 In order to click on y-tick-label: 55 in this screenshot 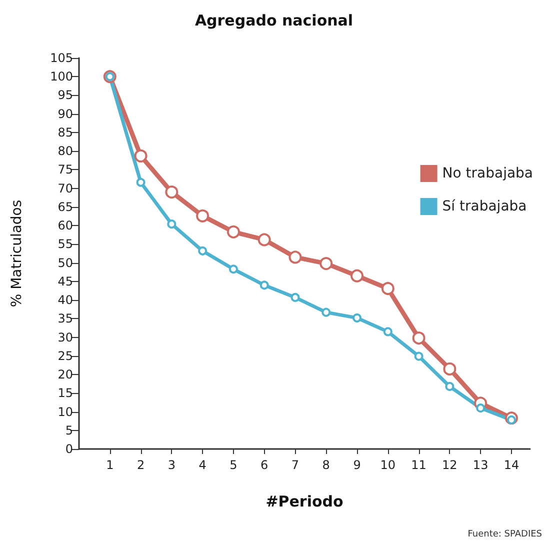, I will do `click(65, 244)`.